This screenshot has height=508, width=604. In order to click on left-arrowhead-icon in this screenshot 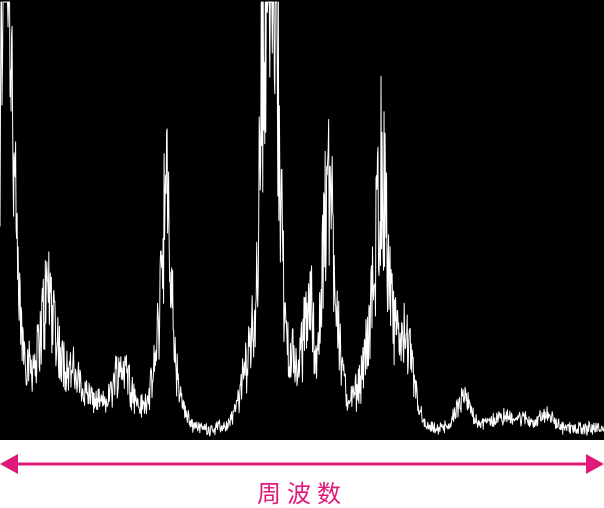, I will do `click(9, 464)`.